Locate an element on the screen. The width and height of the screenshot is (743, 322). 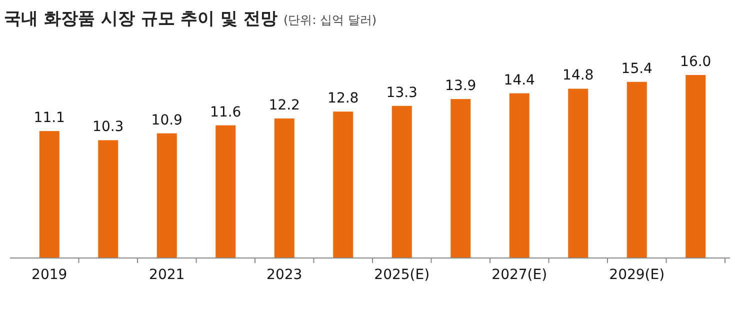
data-label: 13.3 is located at coordinates (402, 92).